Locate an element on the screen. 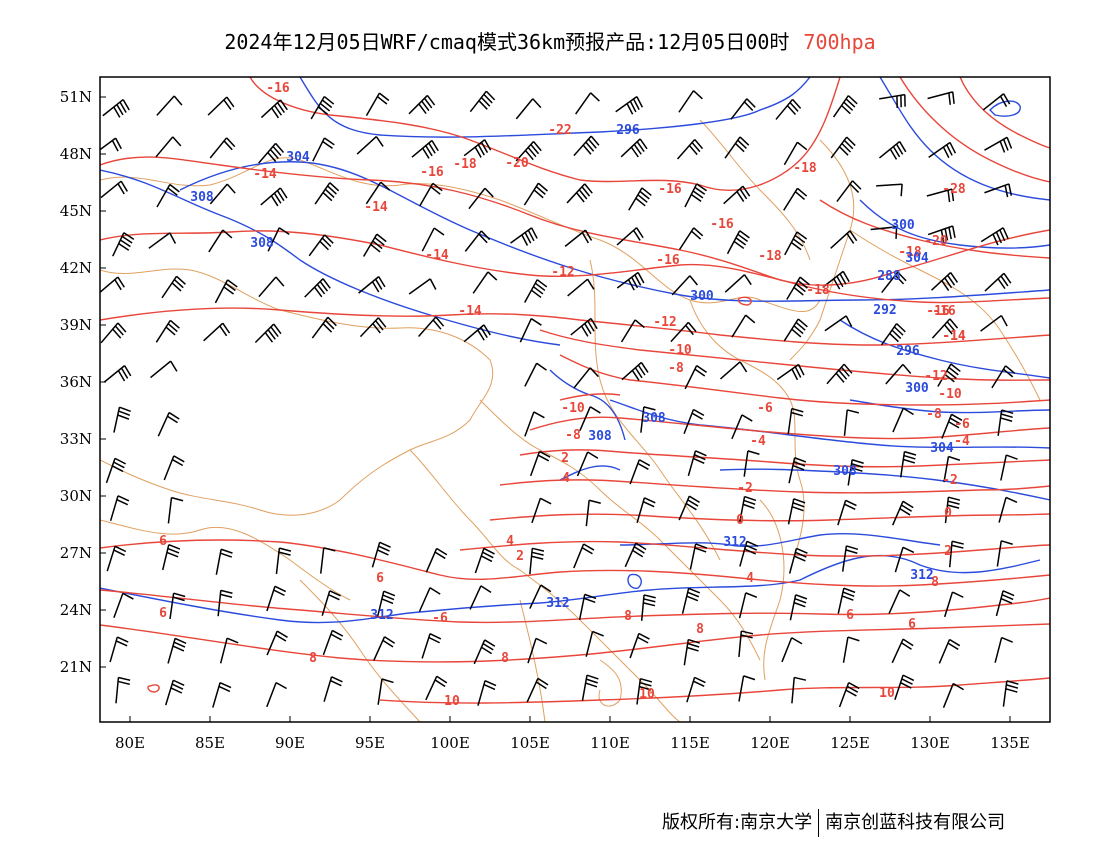 The height and width of the screenshot is (850, 1100). latitude-label: 36N is located at coordinates (76, 382).